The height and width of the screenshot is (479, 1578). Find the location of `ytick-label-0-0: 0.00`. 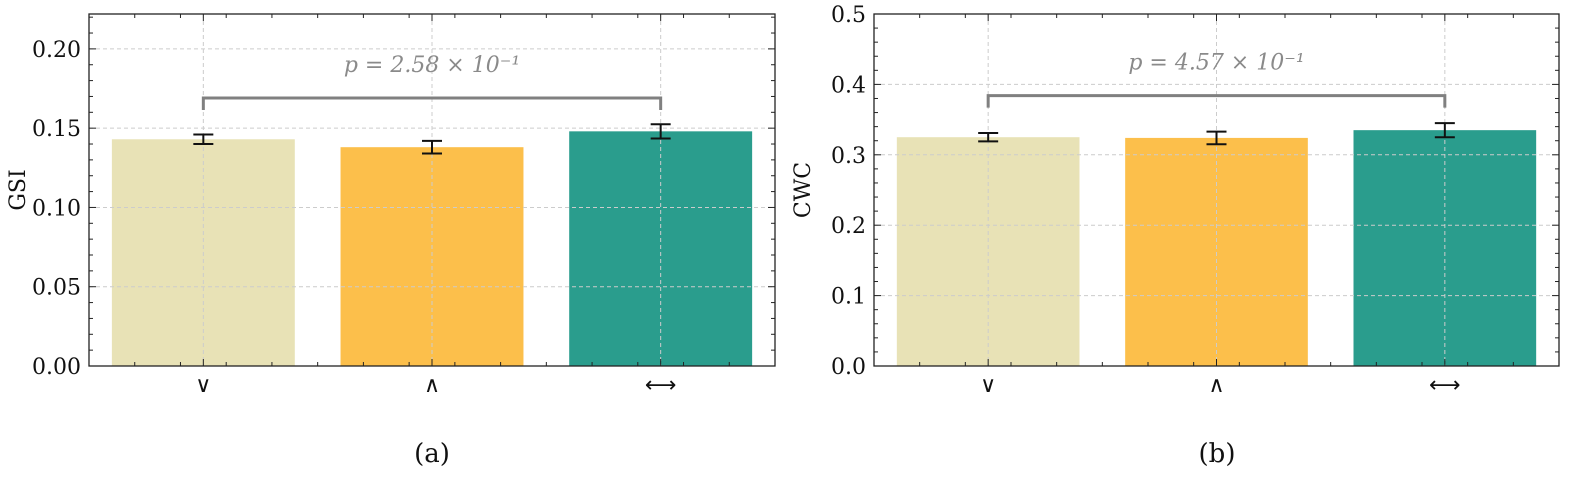

ytick-label-0-0: 0.00 is located at coordinates (56, 367).